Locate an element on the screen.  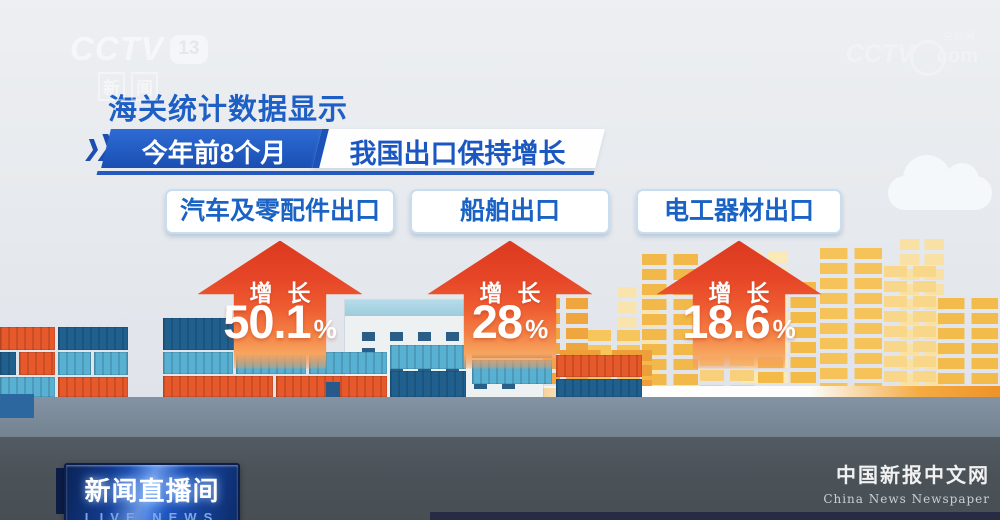
cctv13-sub-char: 闻 is located at coordinates (144, 86).